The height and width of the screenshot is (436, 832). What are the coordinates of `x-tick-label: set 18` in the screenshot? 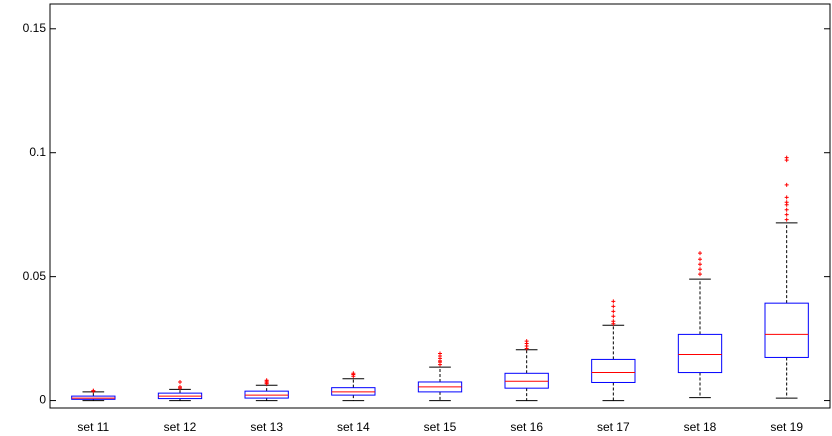 It's located at (700, 427).